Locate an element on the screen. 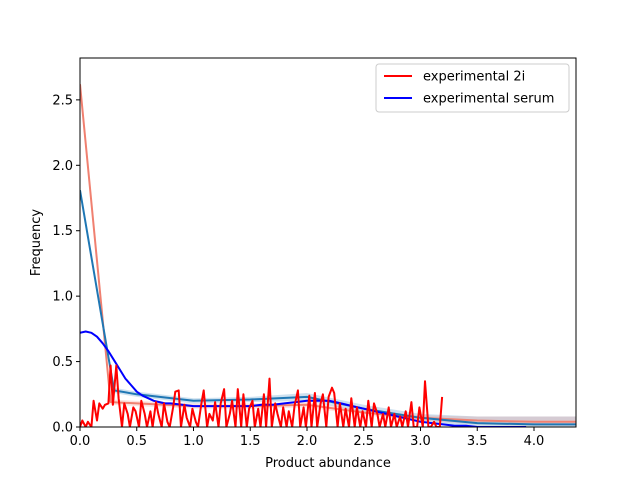 The width and height of the screenshot is (640, 480). legend: experimental 2i experimental serum is located at coordinates (472, 88).